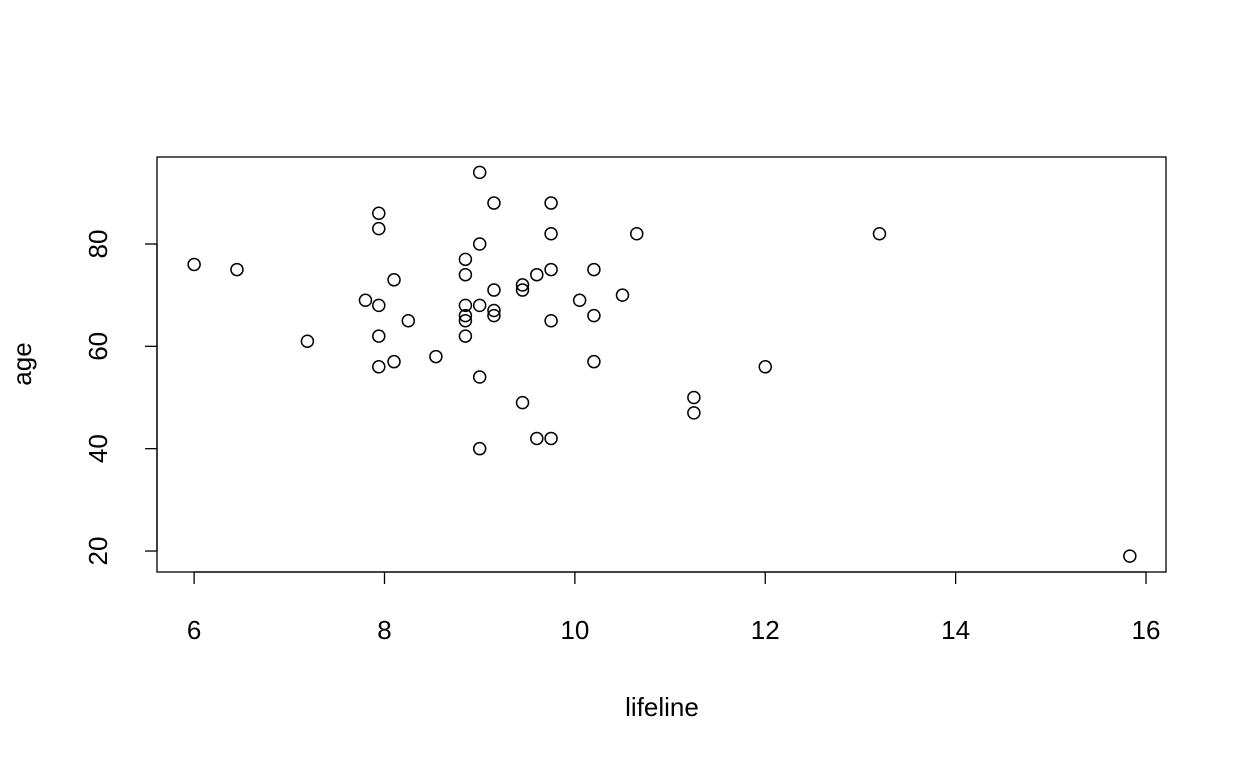 The image size is (1248, 773). I want to click on x-tick-label: 12, so click(765, 630).